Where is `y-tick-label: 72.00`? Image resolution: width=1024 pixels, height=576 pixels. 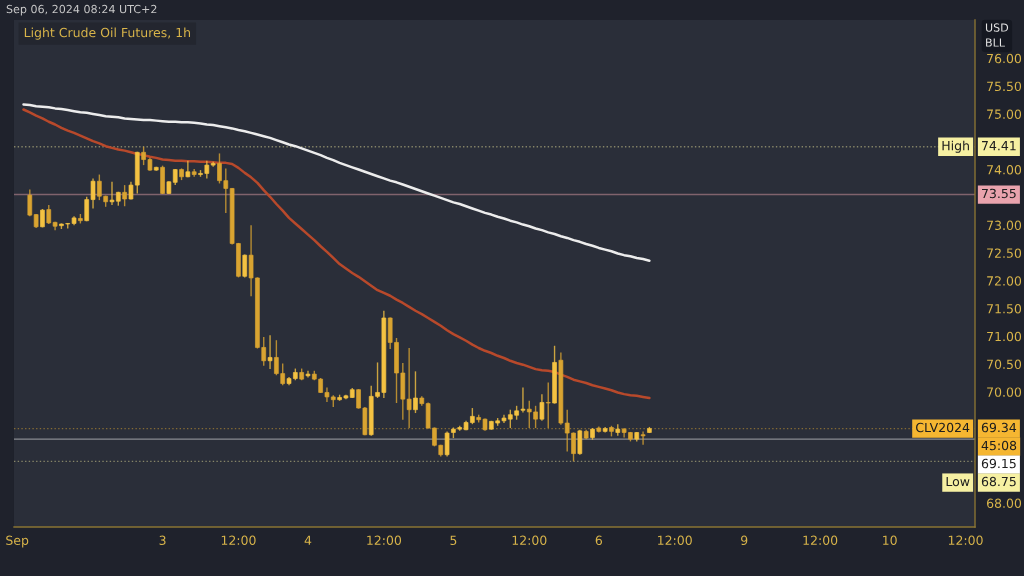 y-tick-label: 72.00 is located at coordinates (1004, 281).